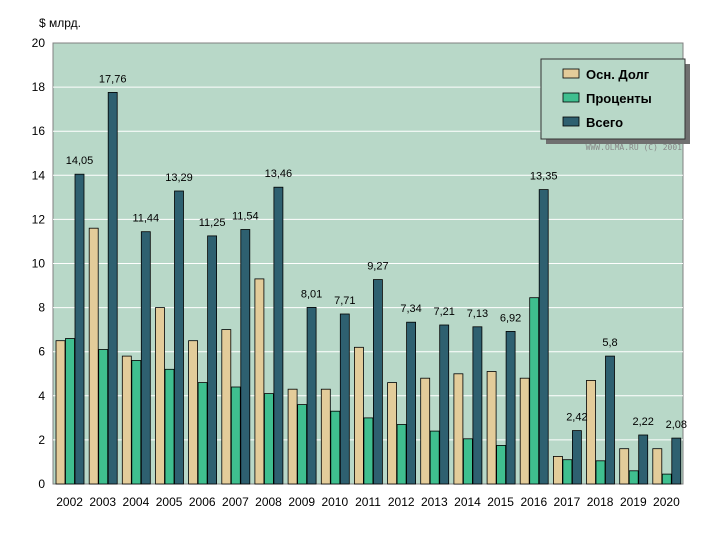 The width and height of the screenshot is (720, 540). I want to click on total-value-label: 7,34, so click(410, 309).